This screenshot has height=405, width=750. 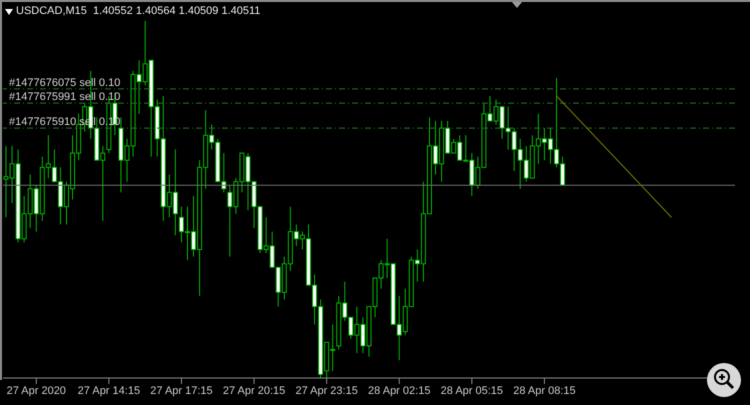 What do you see at coordinates (181, 390) in the screenshot?
I see `x-tick-label: 27 Apr 17:15` at bounding box center [181, 390].